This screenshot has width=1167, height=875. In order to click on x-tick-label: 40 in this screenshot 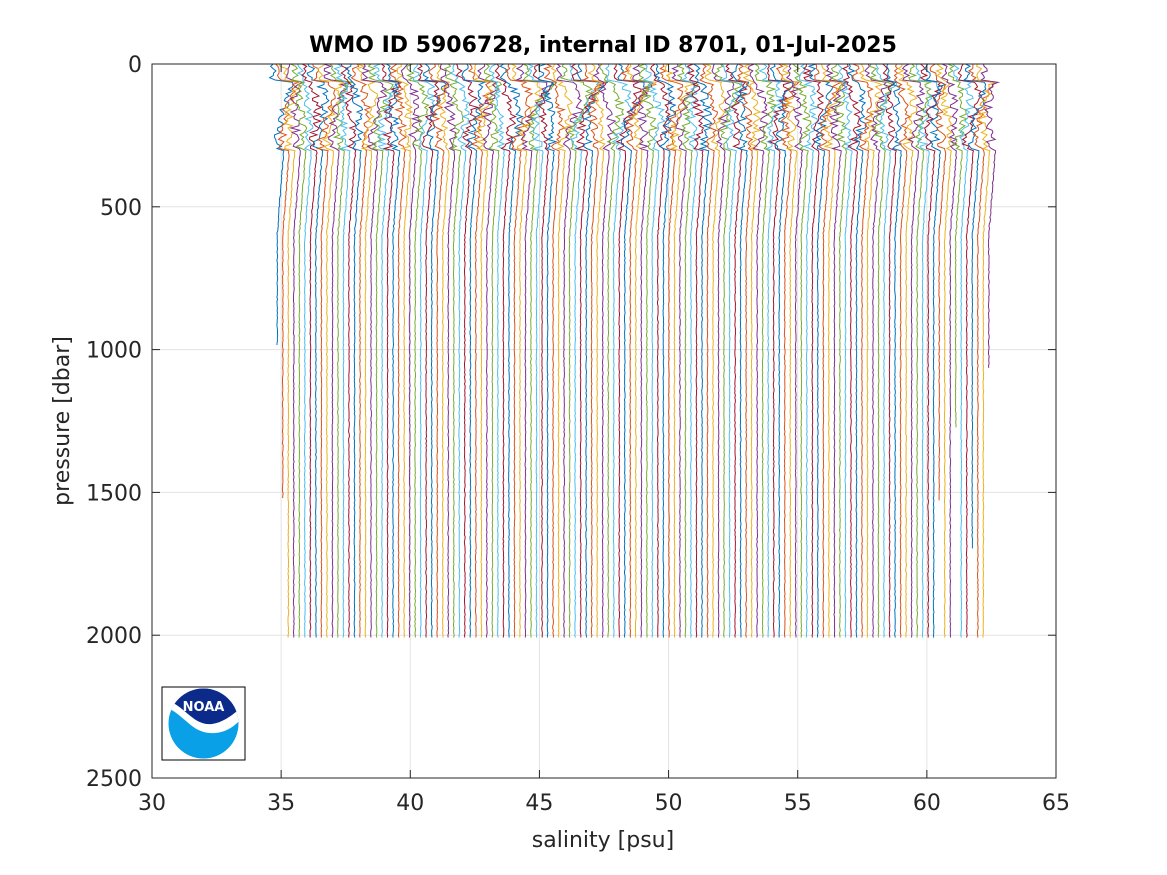, I will do `click(410, 803)`.